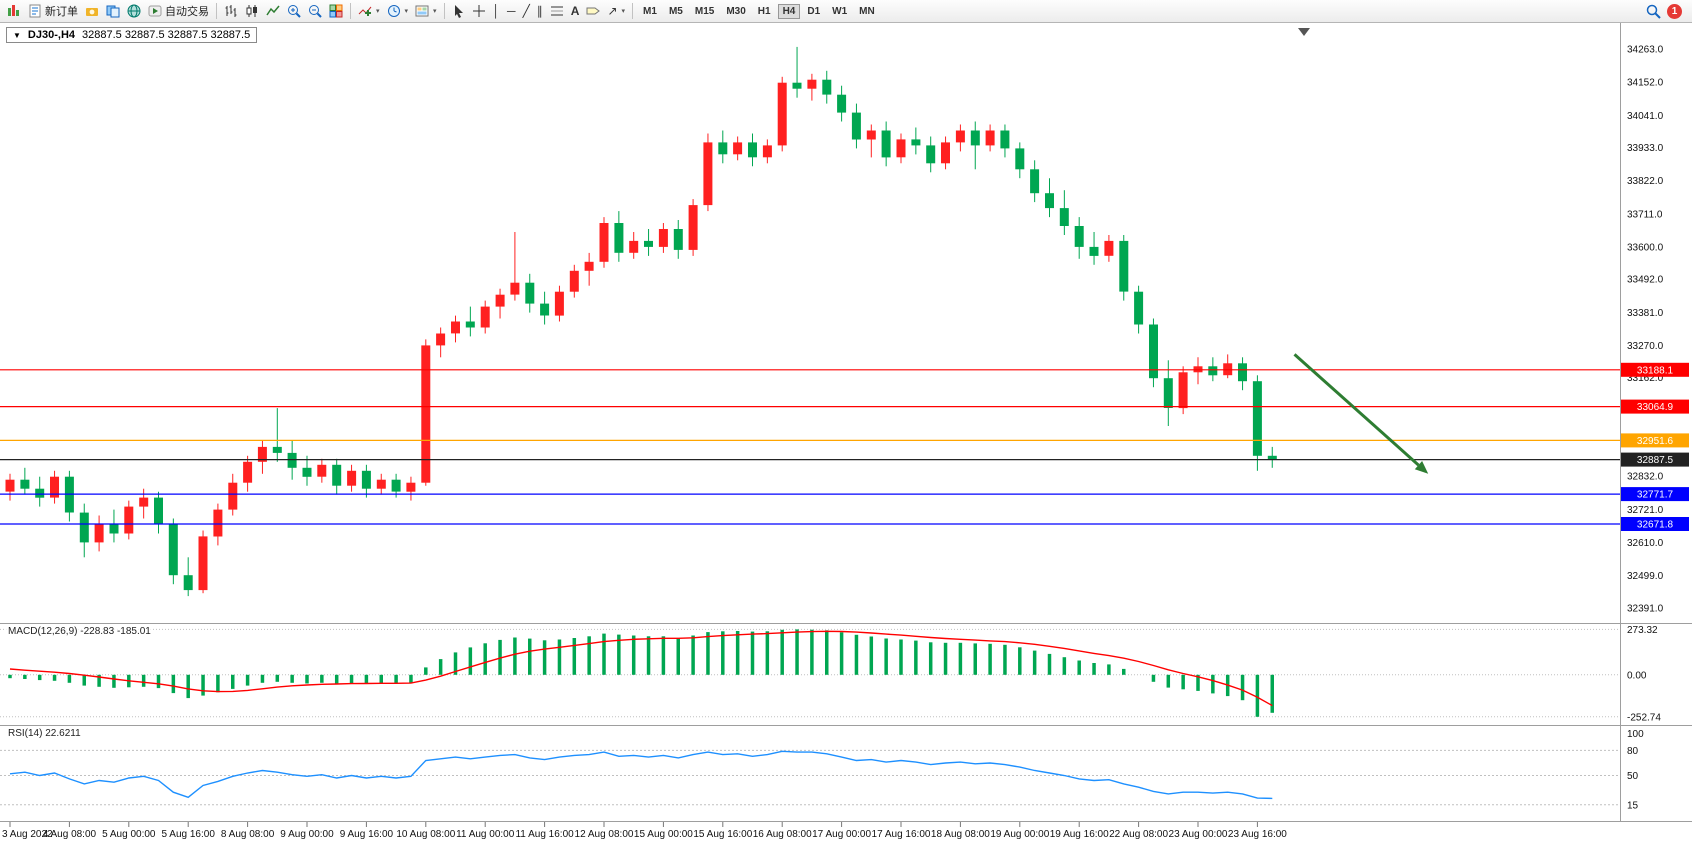 This screenshot has width=1692, height=847. I want to click on svg-text: 50, so click(1633, 776).